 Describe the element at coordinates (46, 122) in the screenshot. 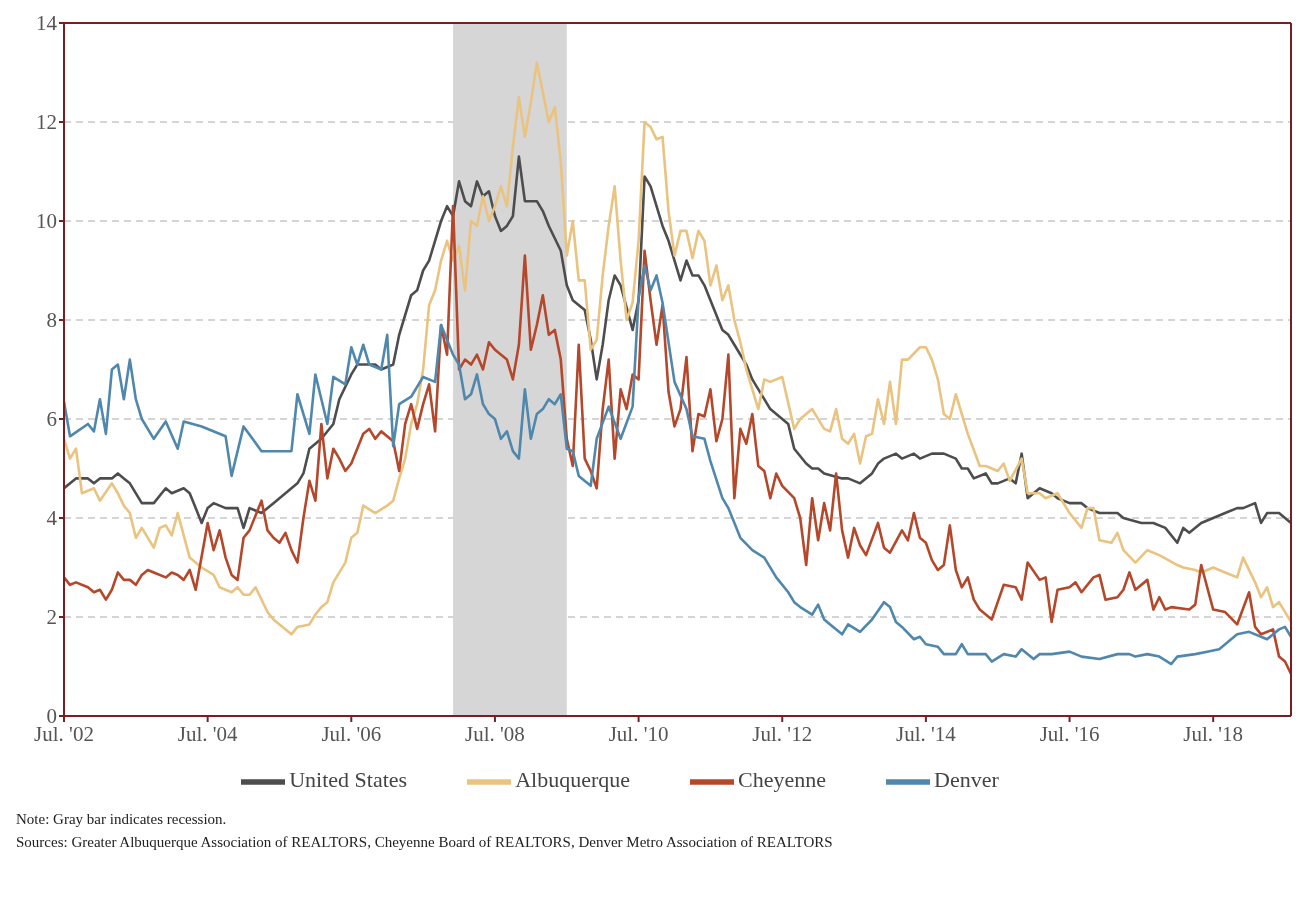

I see `y-tick-label: 12` at that location.